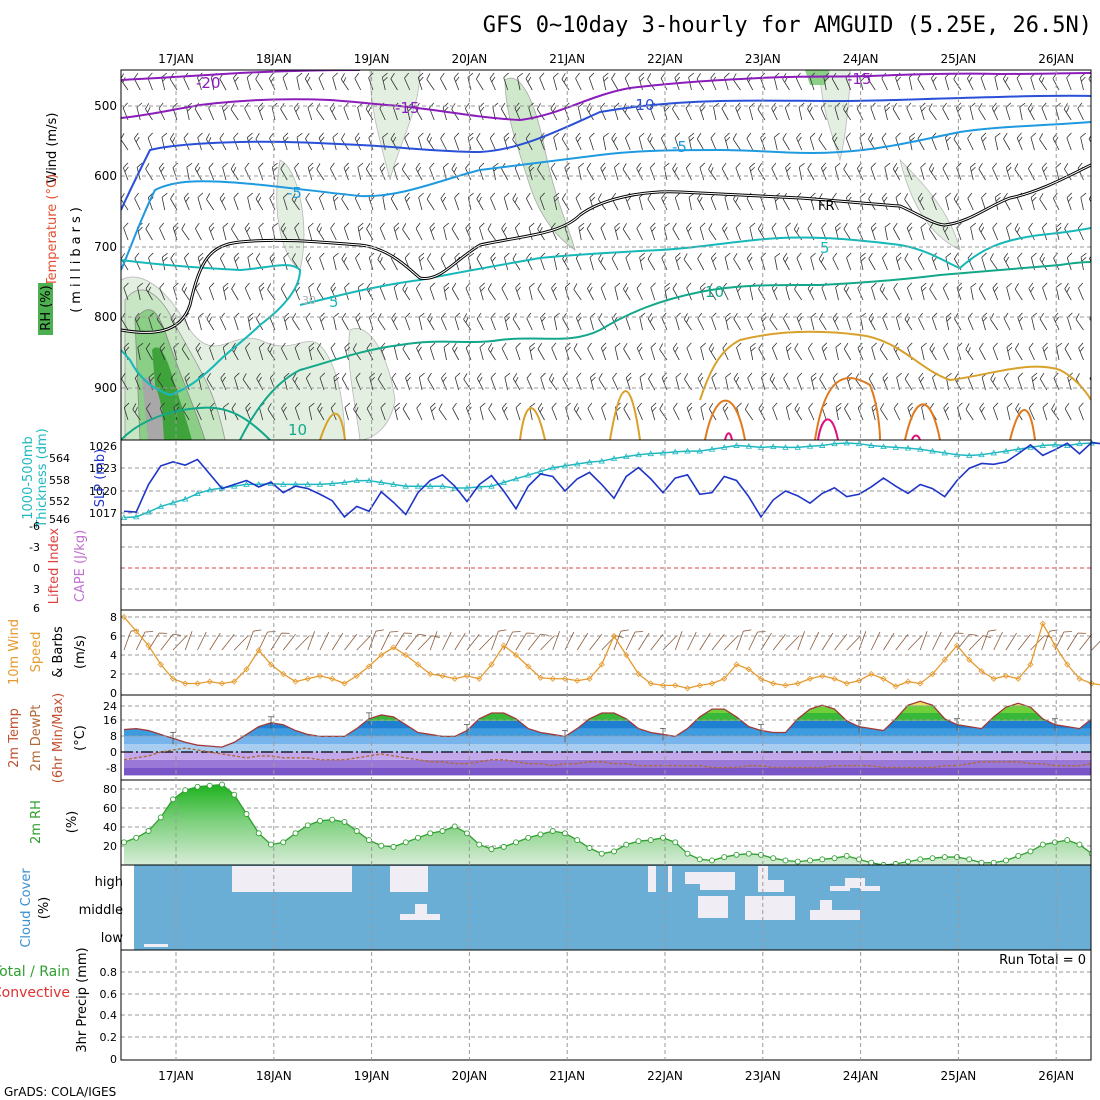 The height and width of the screenshot is (1100, 1100). Describe the element at coordinates (607, 732) in the screenshot. I see `temperature-band` at that location.